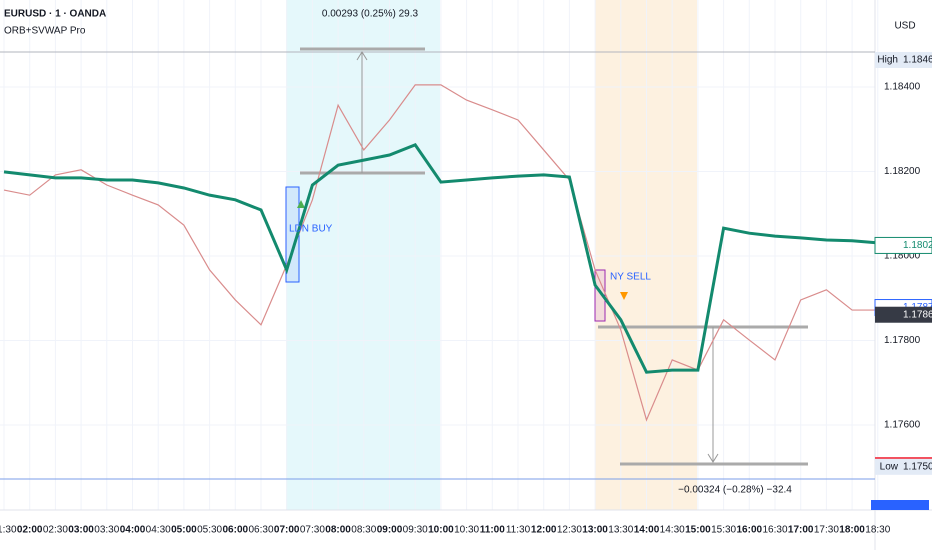  Describe the element at coordinates (917, 245) in the screenshot. I see `price-badge-value: 1.18025` at that location.